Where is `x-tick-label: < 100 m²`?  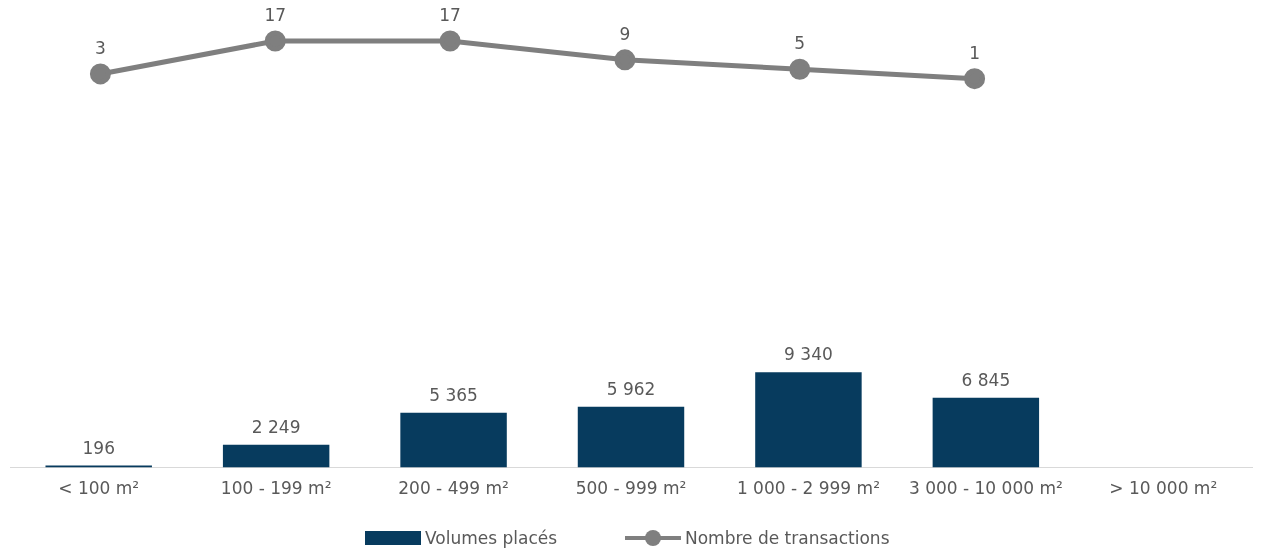 x-tick-label: < 100 m² is located at coordinates (99, 488).